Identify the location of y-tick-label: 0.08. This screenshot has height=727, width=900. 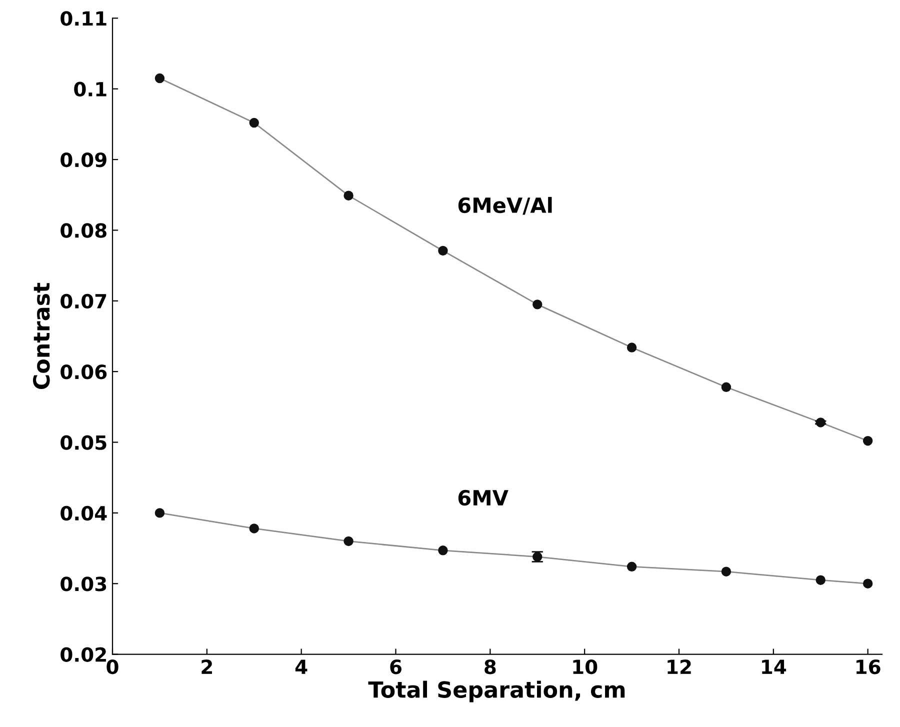
(83, 230).